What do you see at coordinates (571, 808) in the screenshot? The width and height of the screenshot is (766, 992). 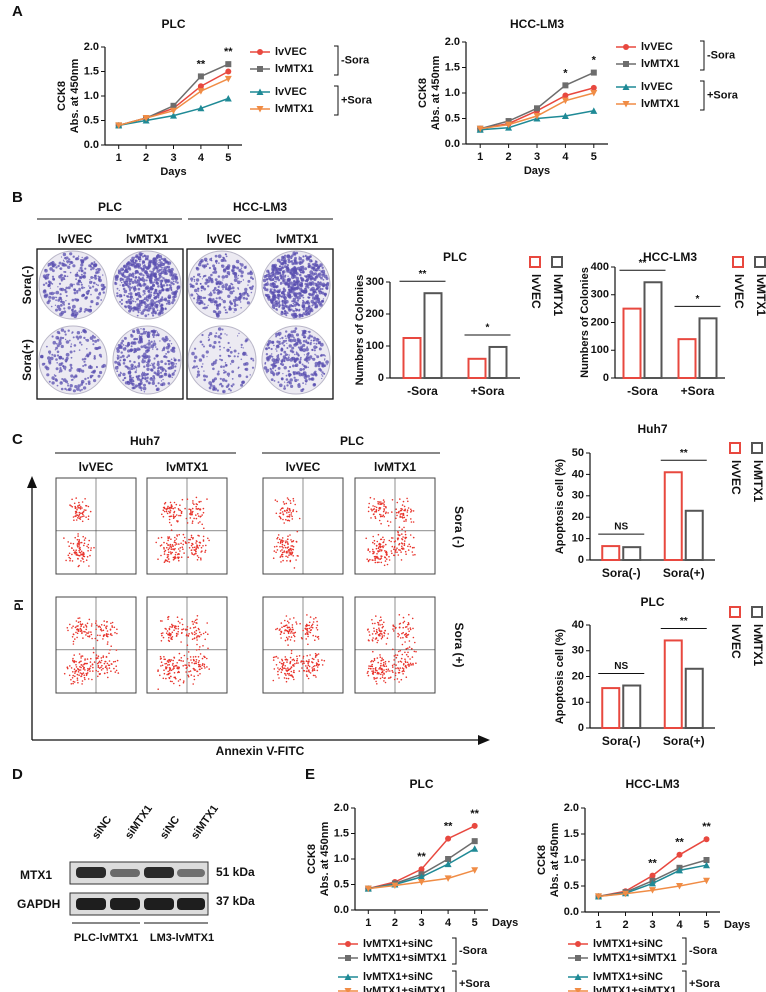 I see `y-tick-label: 2.0` at bounding box center [571, 808].